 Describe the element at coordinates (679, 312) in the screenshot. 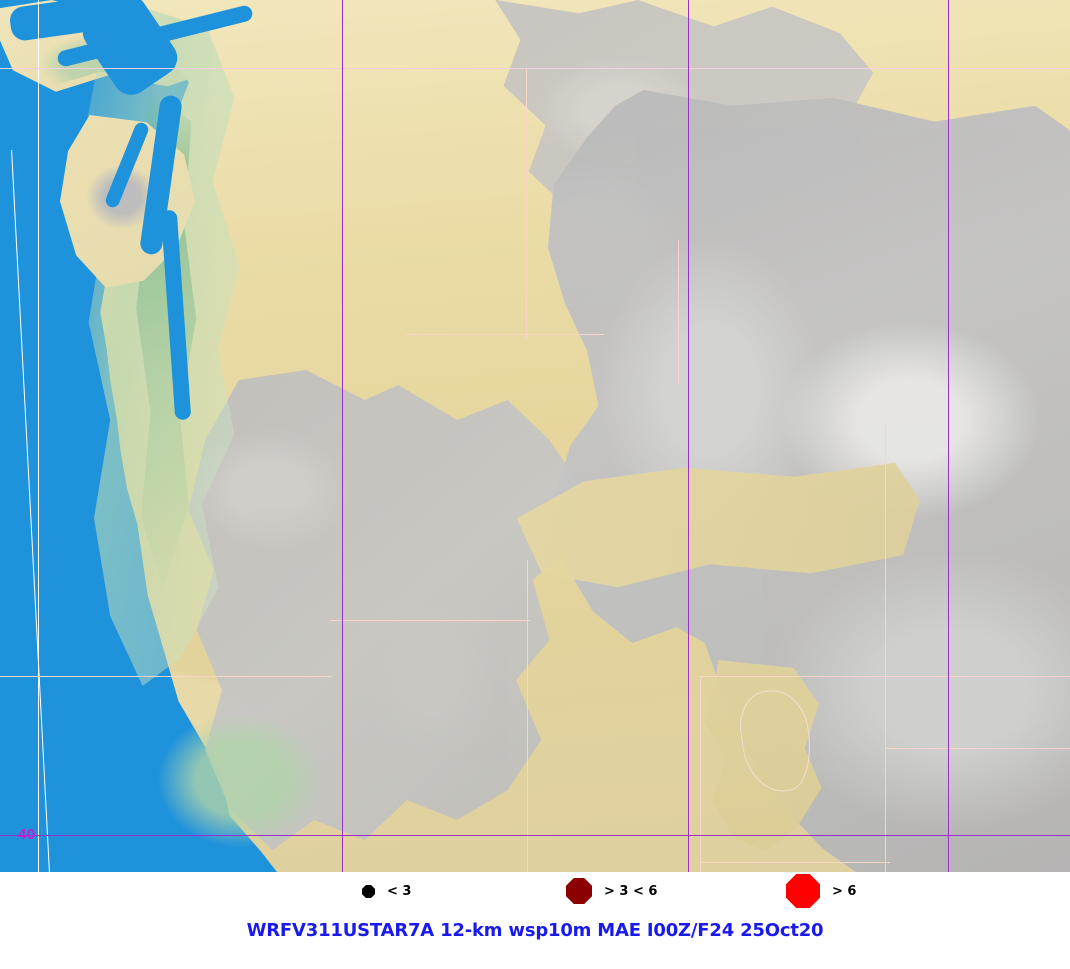

I see `border-id-mt` at that location.